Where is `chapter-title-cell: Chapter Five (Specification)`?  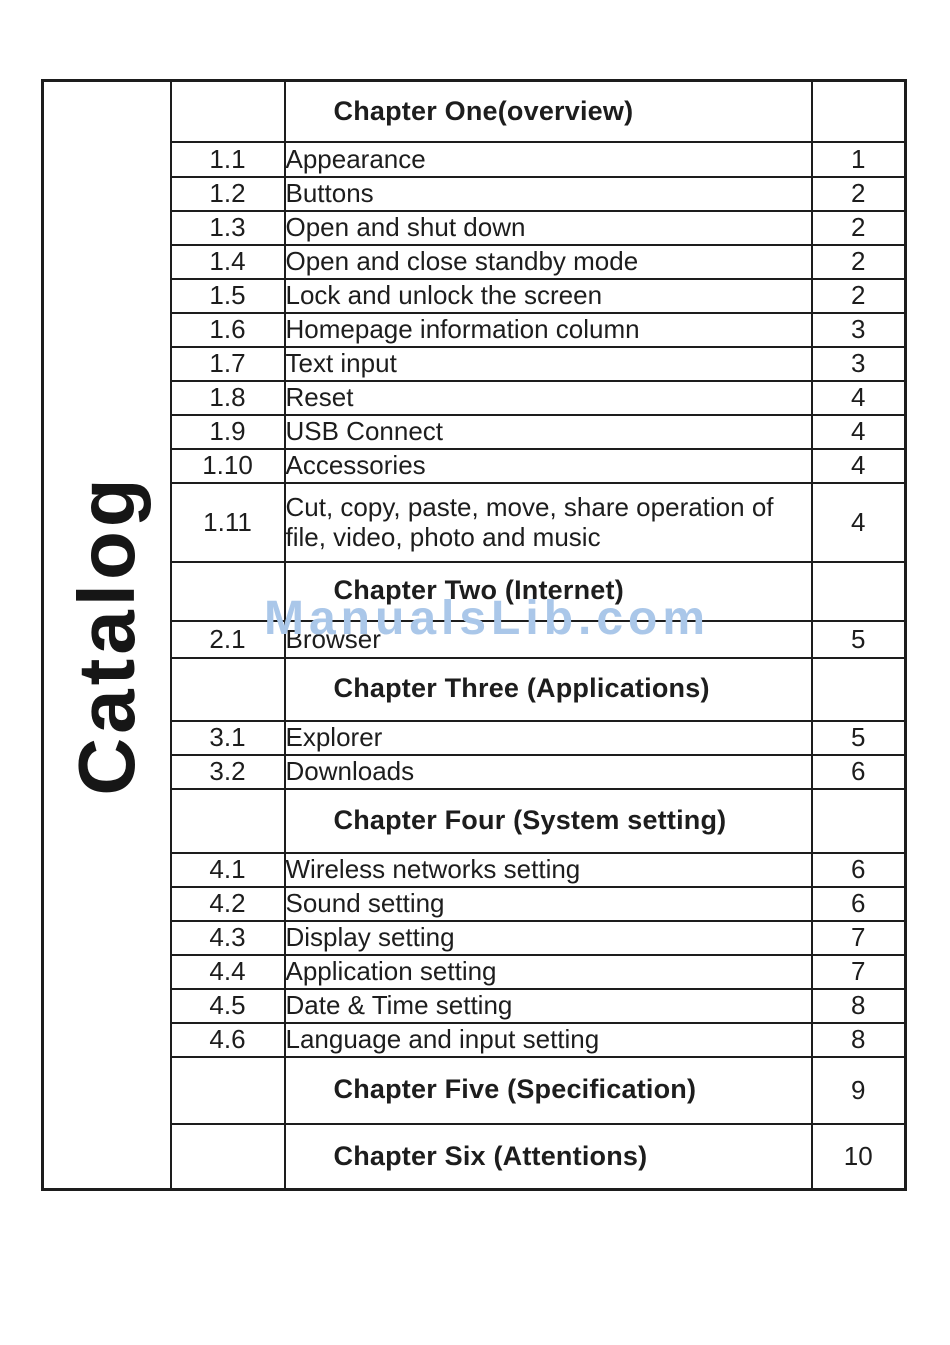 chapter-title-cell: Chapter Five (Specification) is located at coordinates (548, 1090).